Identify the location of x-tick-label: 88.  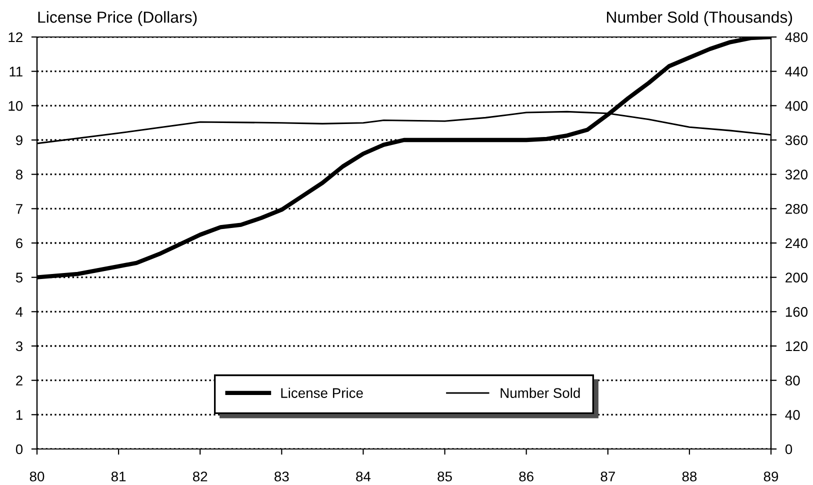
(689, 477).